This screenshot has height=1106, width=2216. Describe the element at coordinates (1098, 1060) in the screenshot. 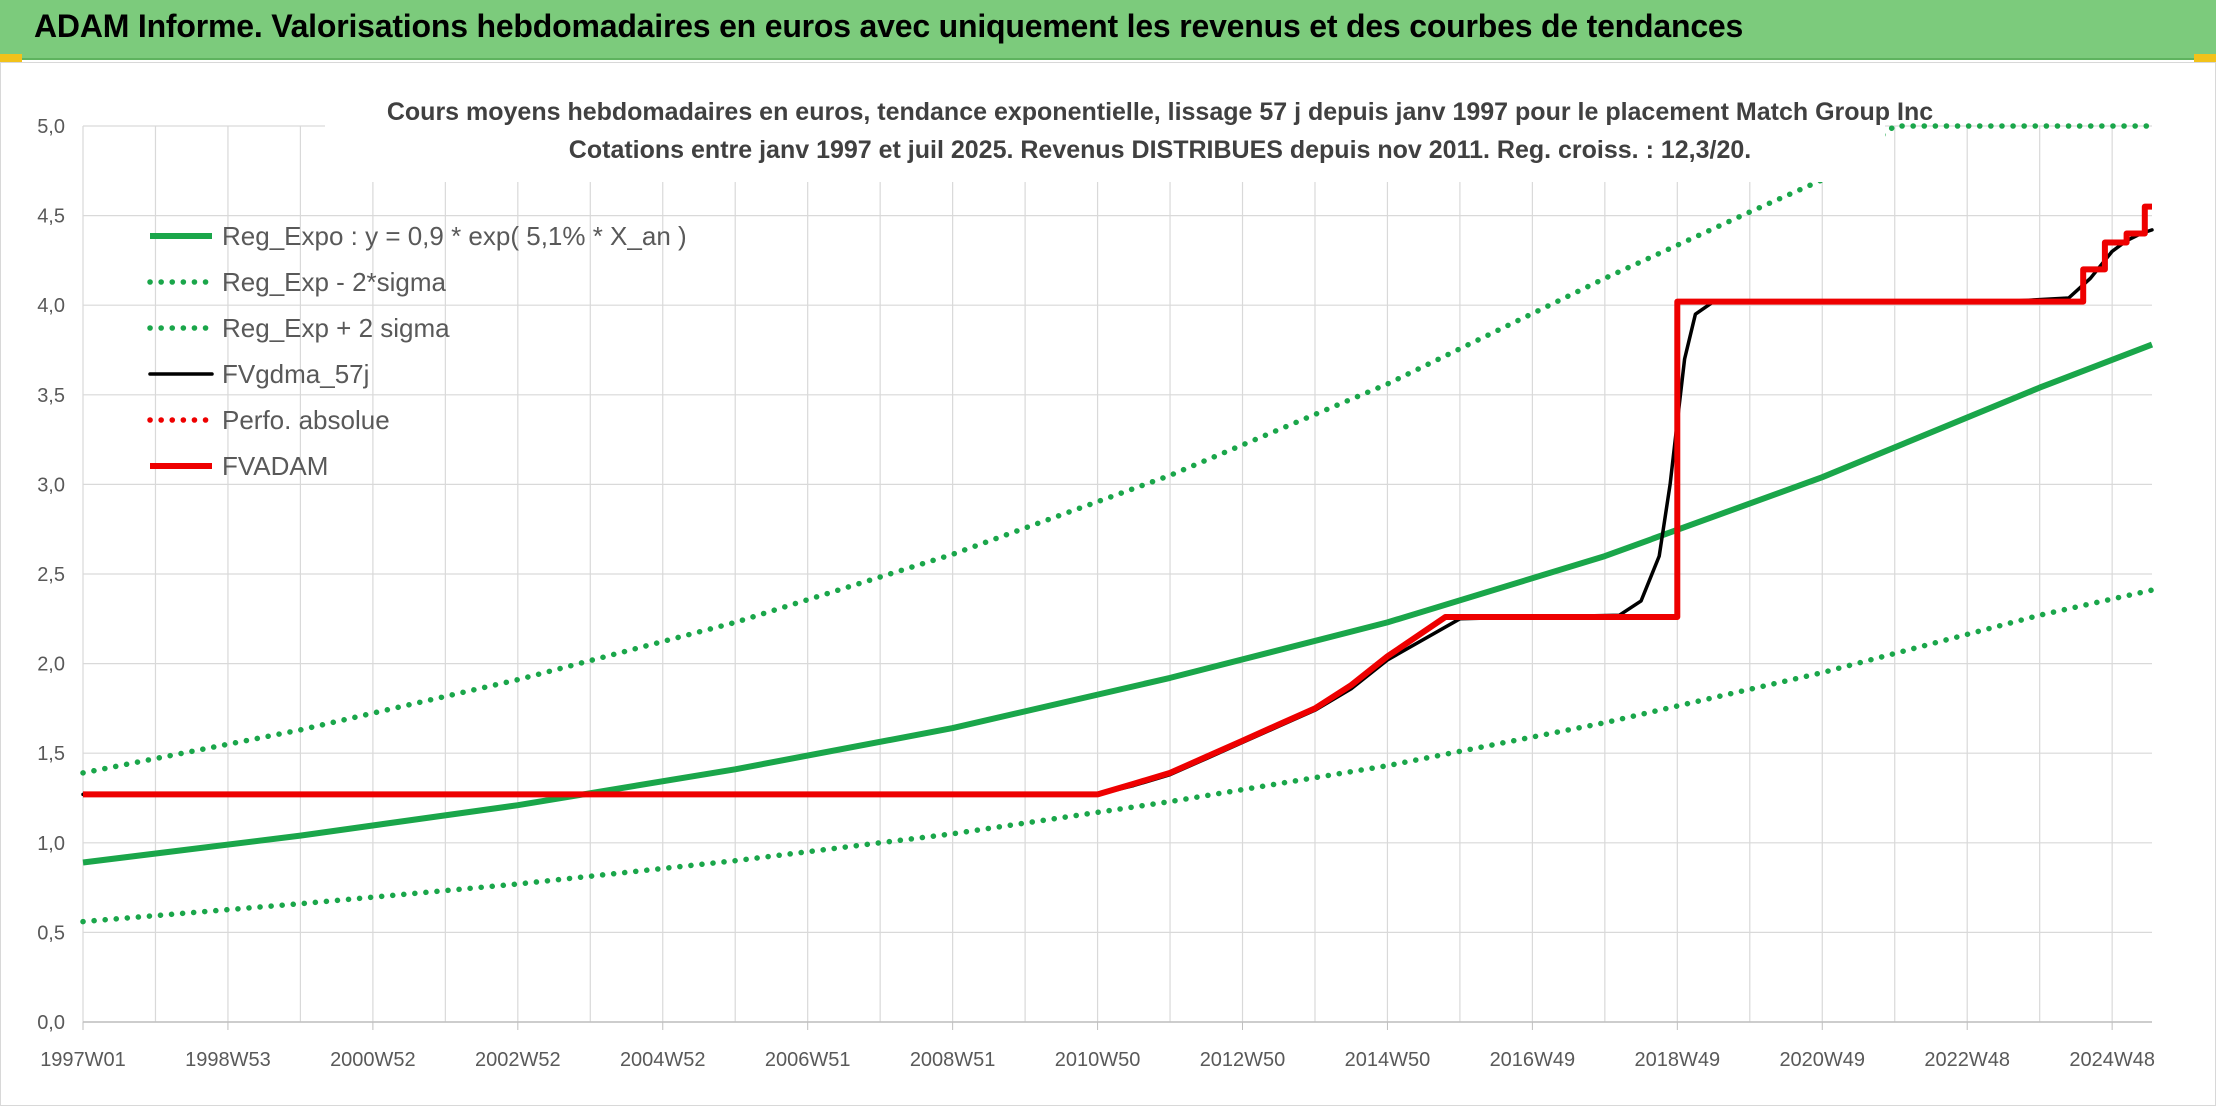

I see `x-tick-label: 2010W50` at that location.